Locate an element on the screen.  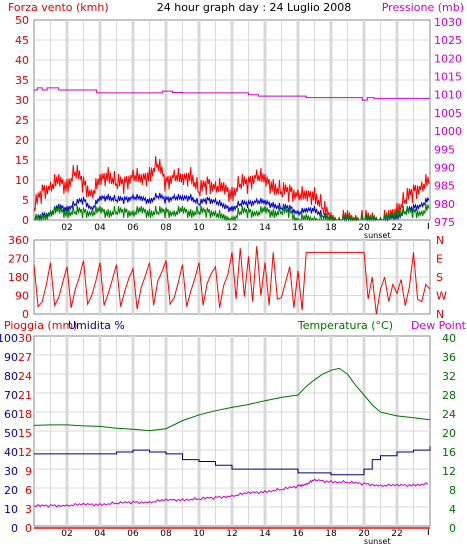
p1-wind-y-tick: 10 is located at coordinates (22, 180).